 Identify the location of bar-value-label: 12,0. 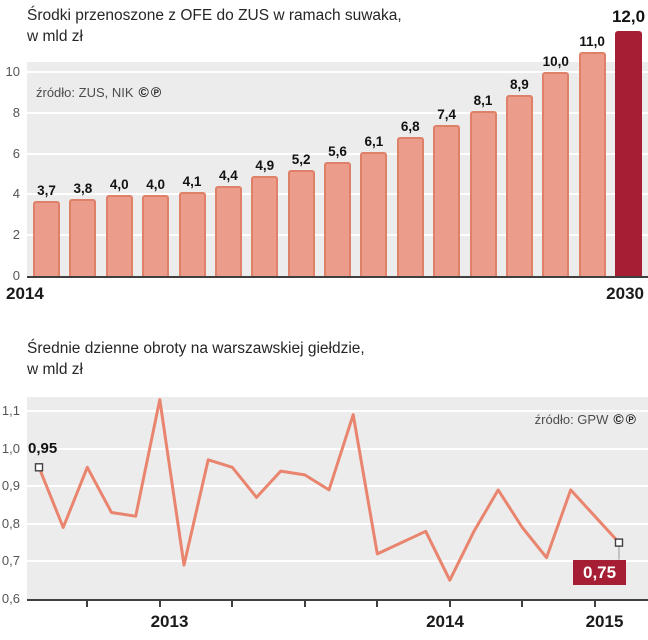
(628, 17).